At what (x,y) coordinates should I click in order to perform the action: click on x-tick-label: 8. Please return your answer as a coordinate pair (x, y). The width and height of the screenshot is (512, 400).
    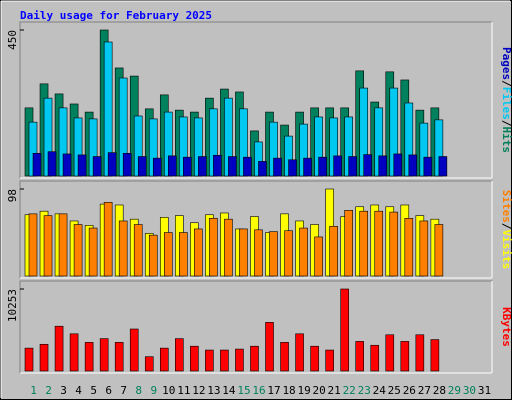
    Looking at the image, I should click on (138, 390).